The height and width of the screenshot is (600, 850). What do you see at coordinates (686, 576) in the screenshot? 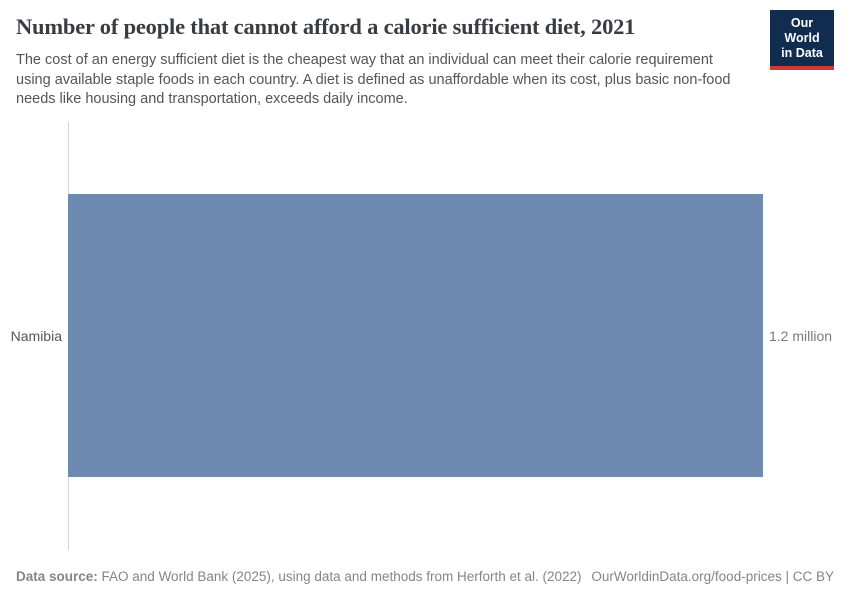
I see `owid-url-link: OurWorldinData.org/food-prices` at bounding box center [686, 576].